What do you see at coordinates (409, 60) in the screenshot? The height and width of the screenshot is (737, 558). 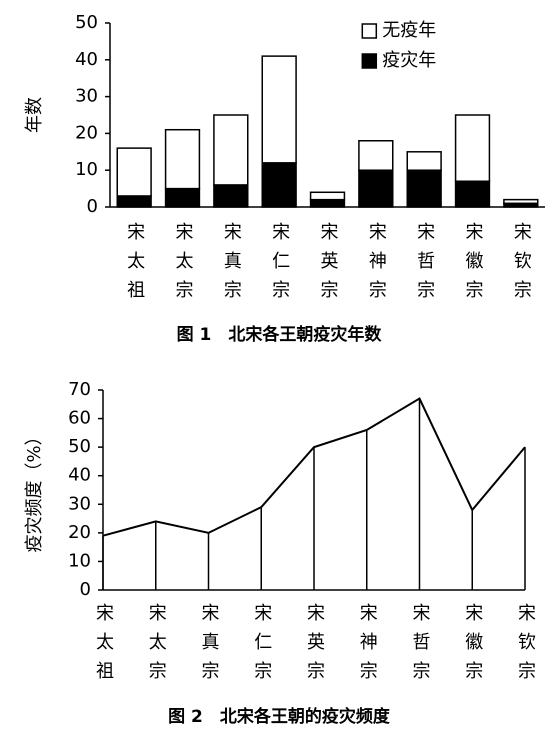 I see `legend-label: 疫灾年` at bounding box center [409, 60].